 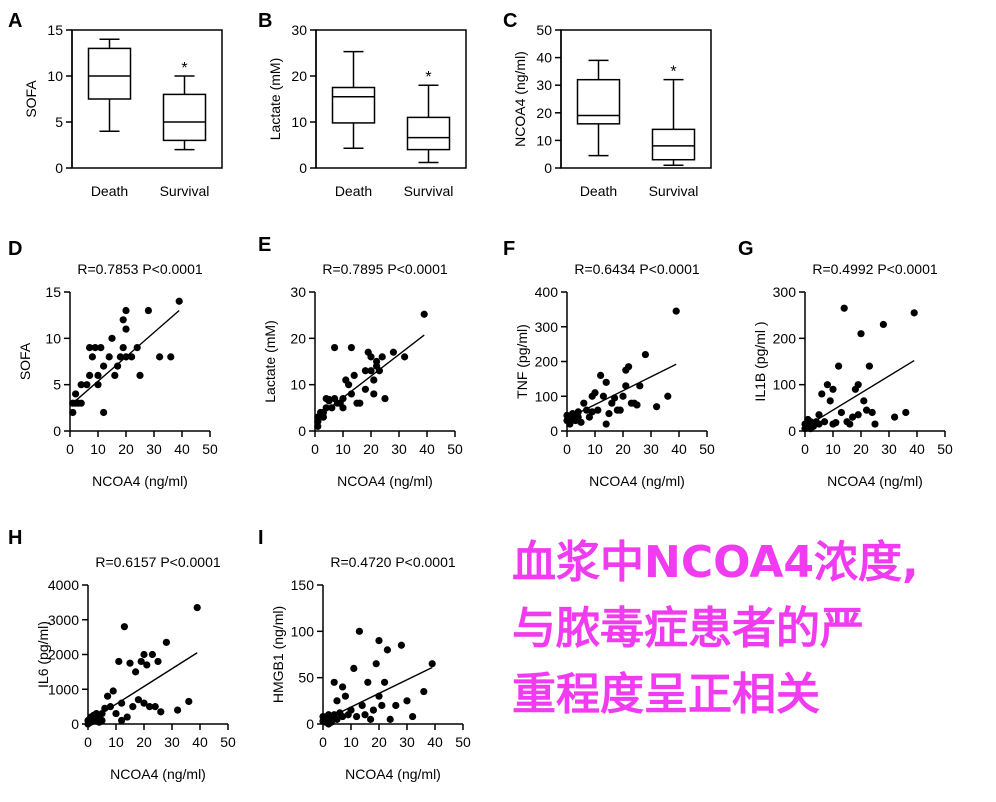 I want to click on panel-letter: E, so click(x=264, y=245).